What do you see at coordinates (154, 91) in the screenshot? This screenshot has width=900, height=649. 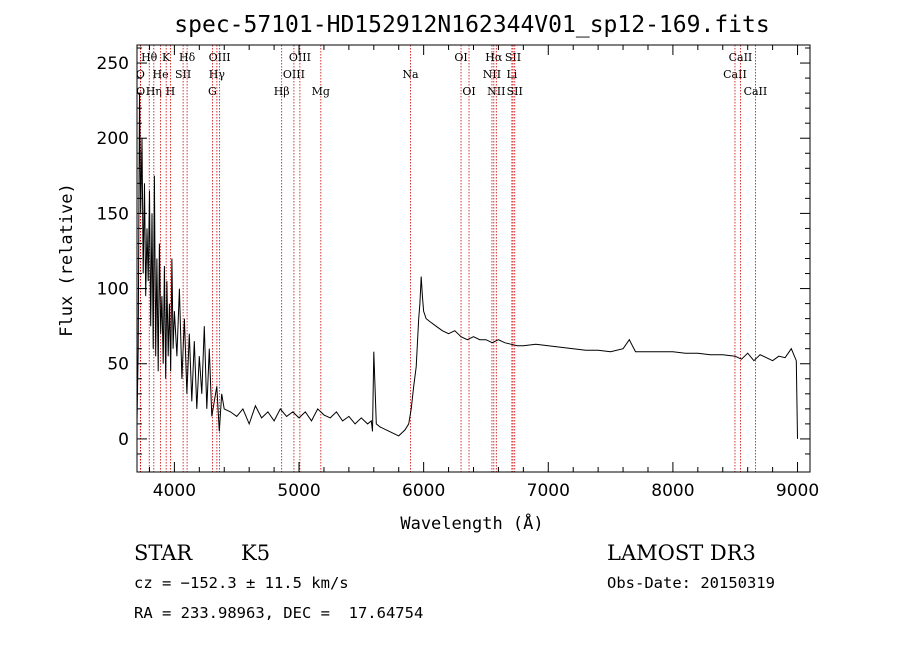 I see `spectral-line-label: Hη` at bounding box center [154, 91].